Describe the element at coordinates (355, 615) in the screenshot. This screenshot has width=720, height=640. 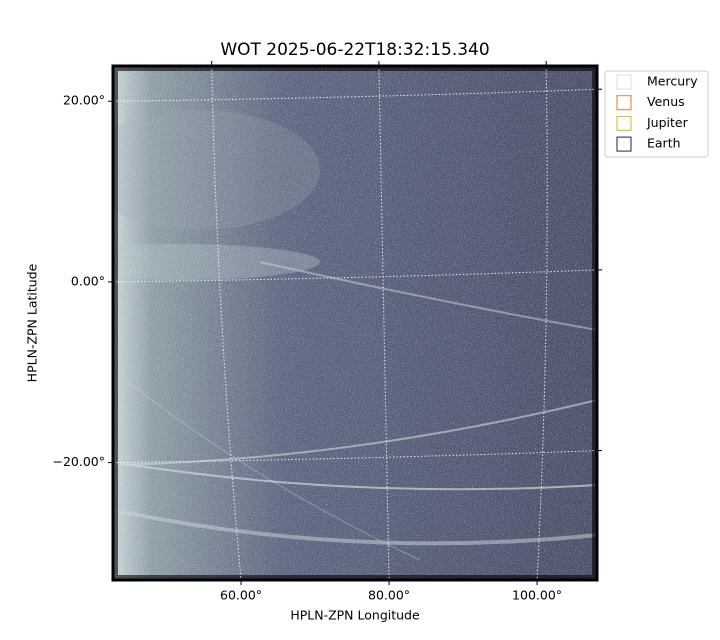
I see `x-axis-label: HPLN-ZPN Longitude` at that location.